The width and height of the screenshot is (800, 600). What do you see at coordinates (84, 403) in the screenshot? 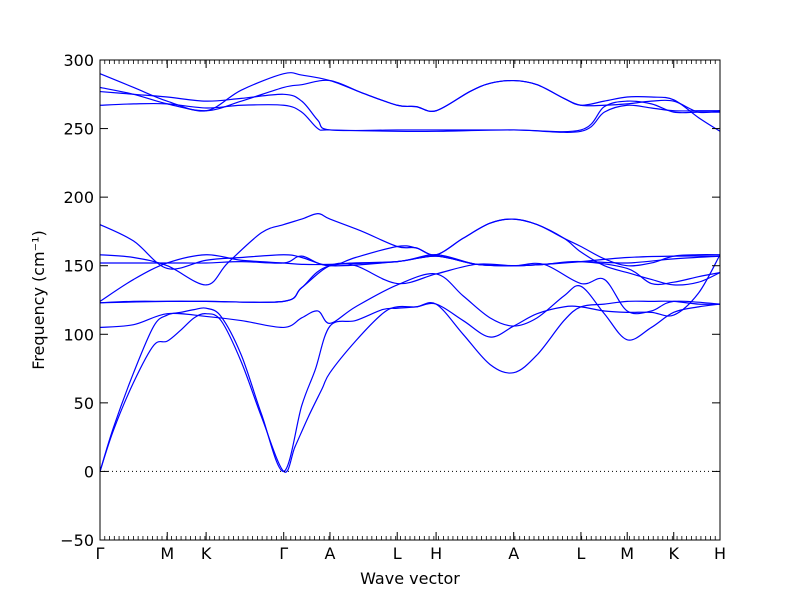
I see `y-tick-label: 50` at bounding box center [84, 403].